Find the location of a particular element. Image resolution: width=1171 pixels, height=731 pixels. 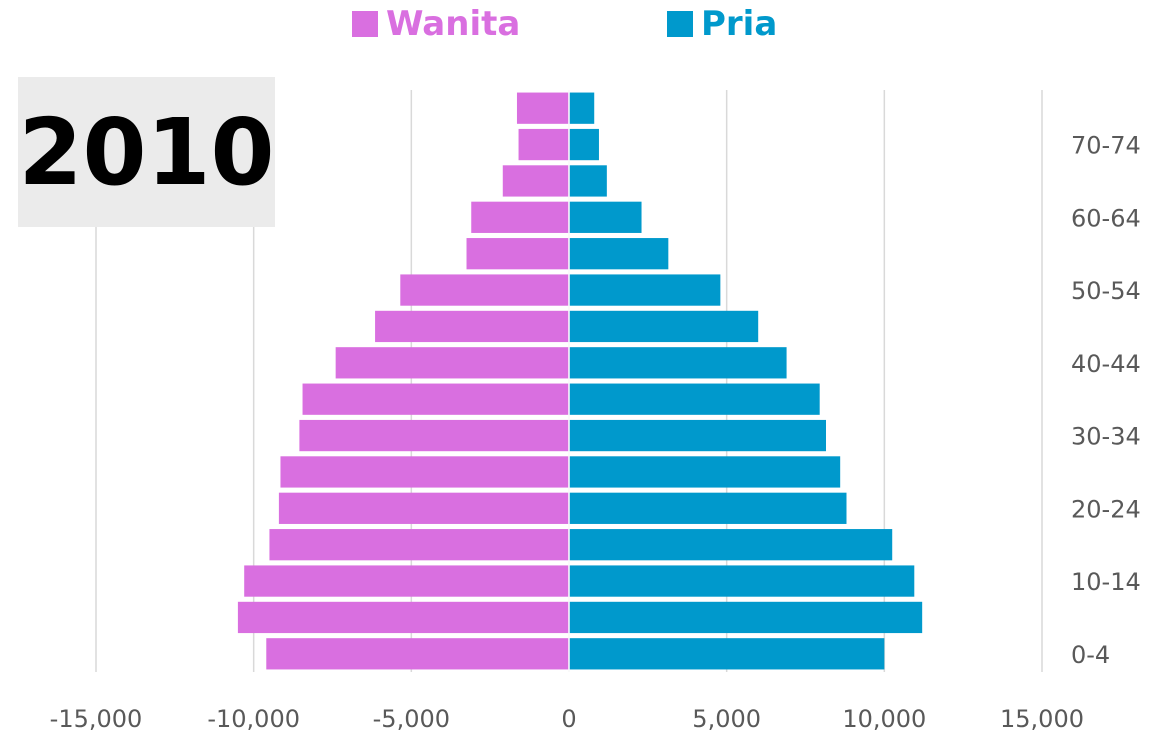

bar-wanita-75+ is located at coordinates (542, 108).